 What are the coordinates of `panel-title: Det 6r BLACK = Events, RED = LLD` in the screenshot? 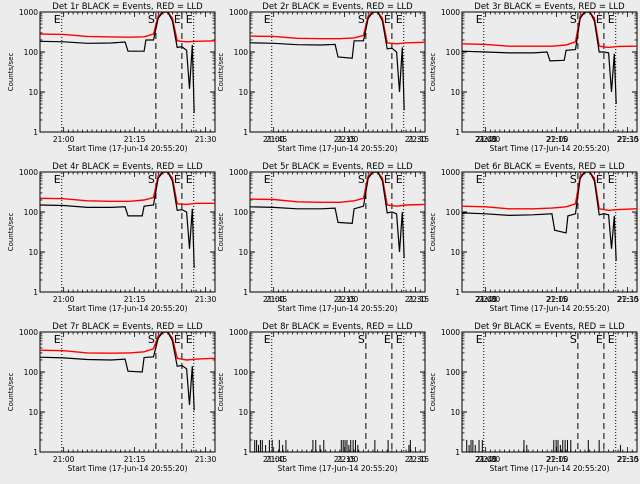 It's located at (549, 167).